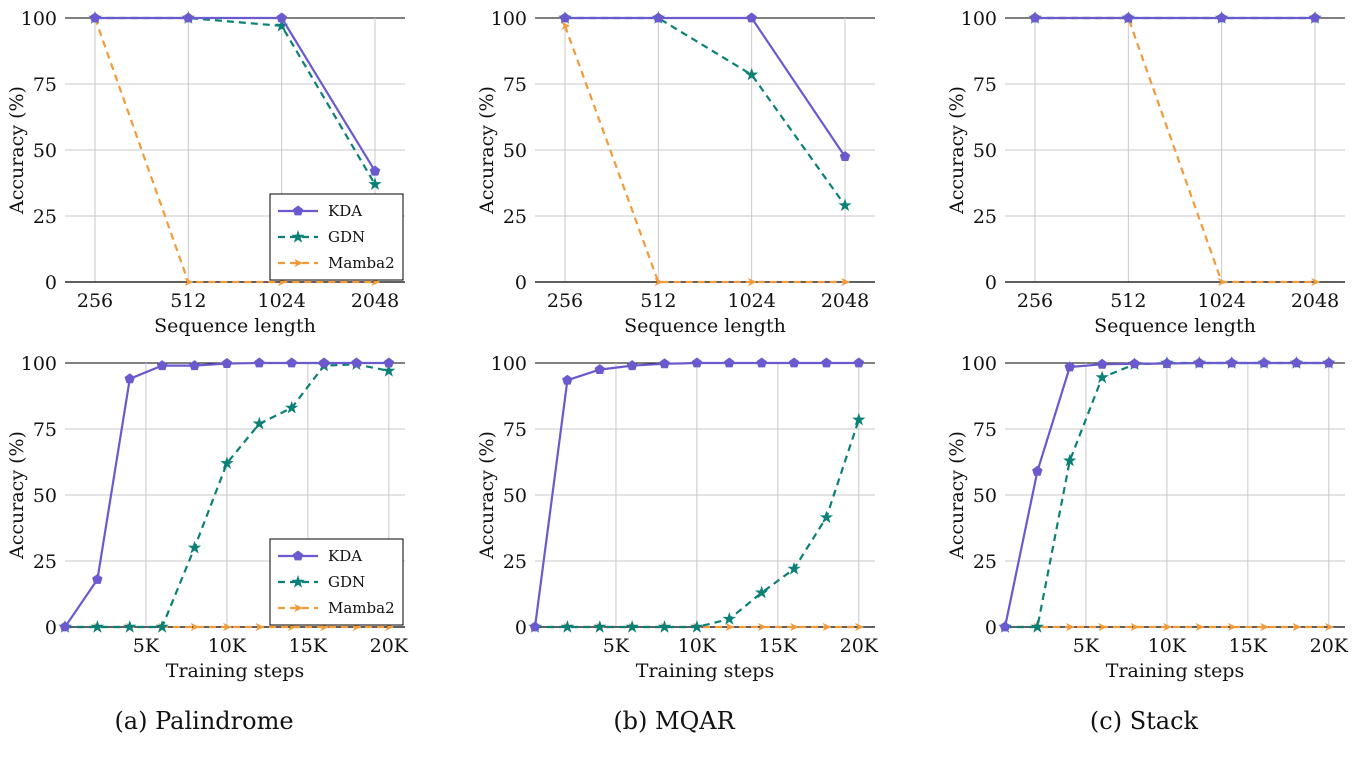 The height and width of the screenshot is (758, 1361). What do you see at coordinates (298, 555) in the screenshot?
I see `legend-marker-kda` at bounding box center [298, 555].